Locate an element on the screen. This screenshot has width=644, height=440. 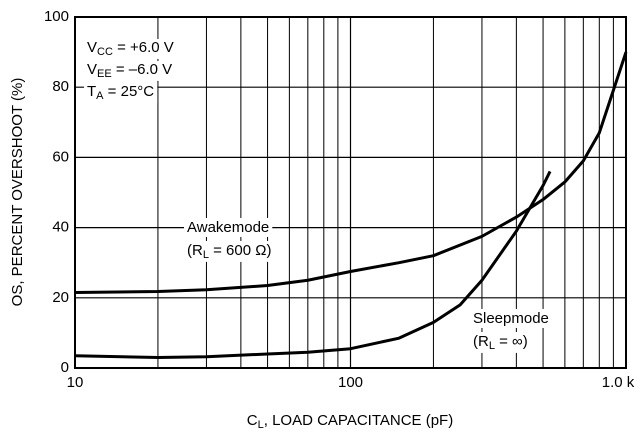
x-tick-label: 100 is located at coordinates (350, 382).